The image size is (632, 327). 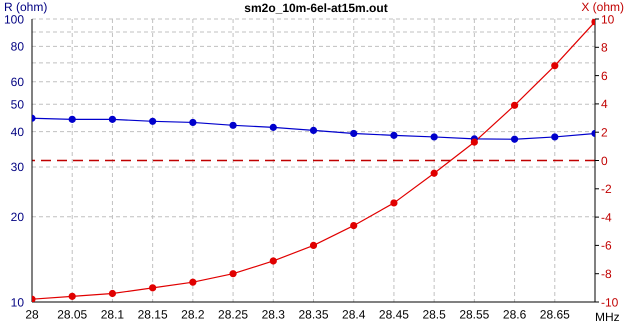 I want to click on y-axis-title: R (ohm), so click(x=26, y=7).